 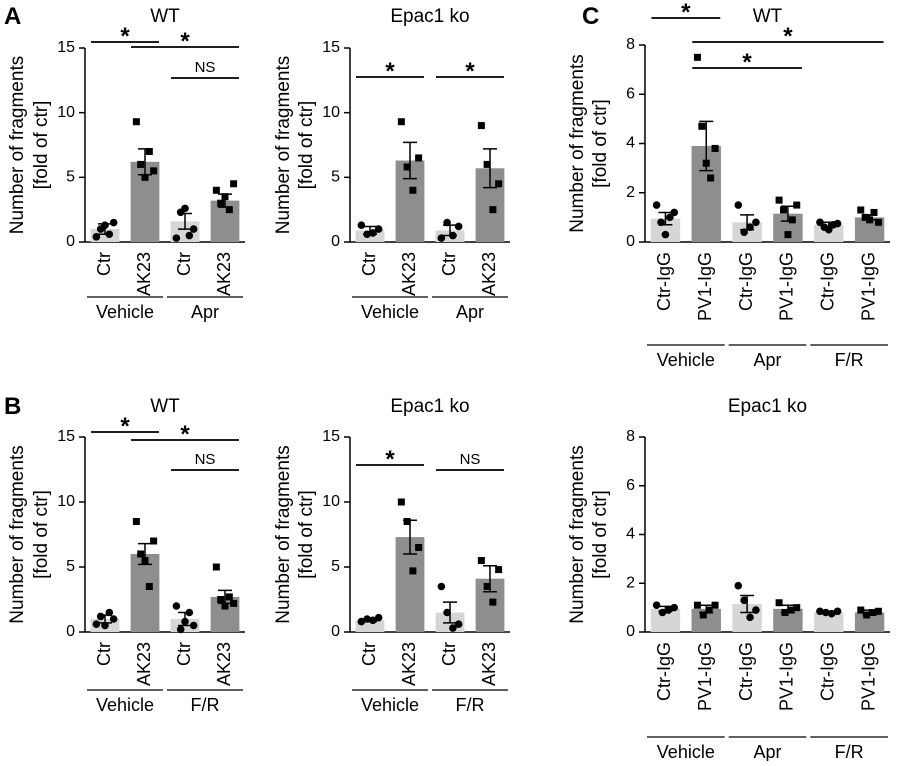 What do you see at coordinates (165, 16) in the screenshot?
I see `panel-title: WT` at bounding box center [165, 16].